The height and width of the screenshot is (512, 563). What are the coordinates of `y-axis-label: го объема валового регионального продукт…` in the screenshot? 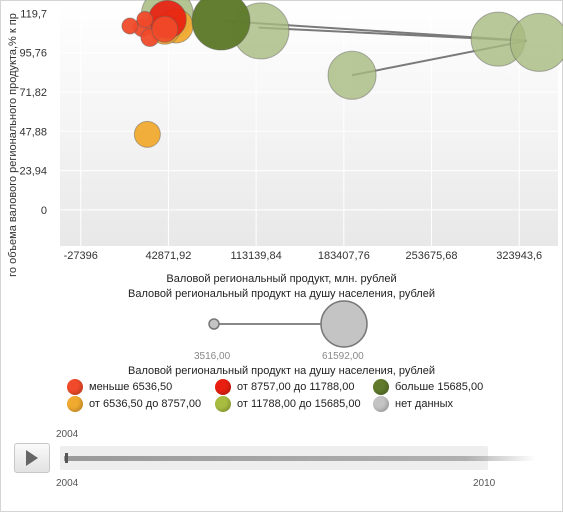 It's located at (13, 145).